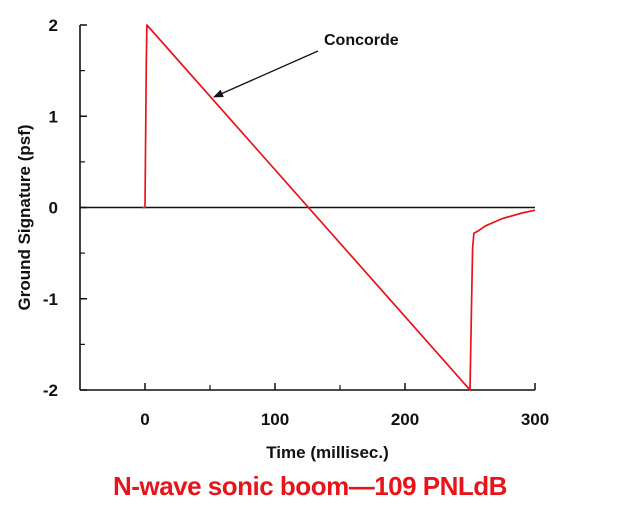  What do you see at coordinates (405, 419) in the screenshot?
I see `x-tick-label: 200` at bounding box center [405, 419].